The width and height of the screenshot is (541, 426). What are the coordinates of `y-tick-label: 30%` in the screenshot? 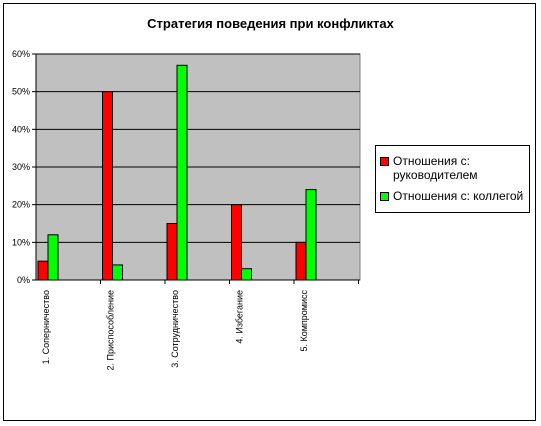 It's located at (21, 167).